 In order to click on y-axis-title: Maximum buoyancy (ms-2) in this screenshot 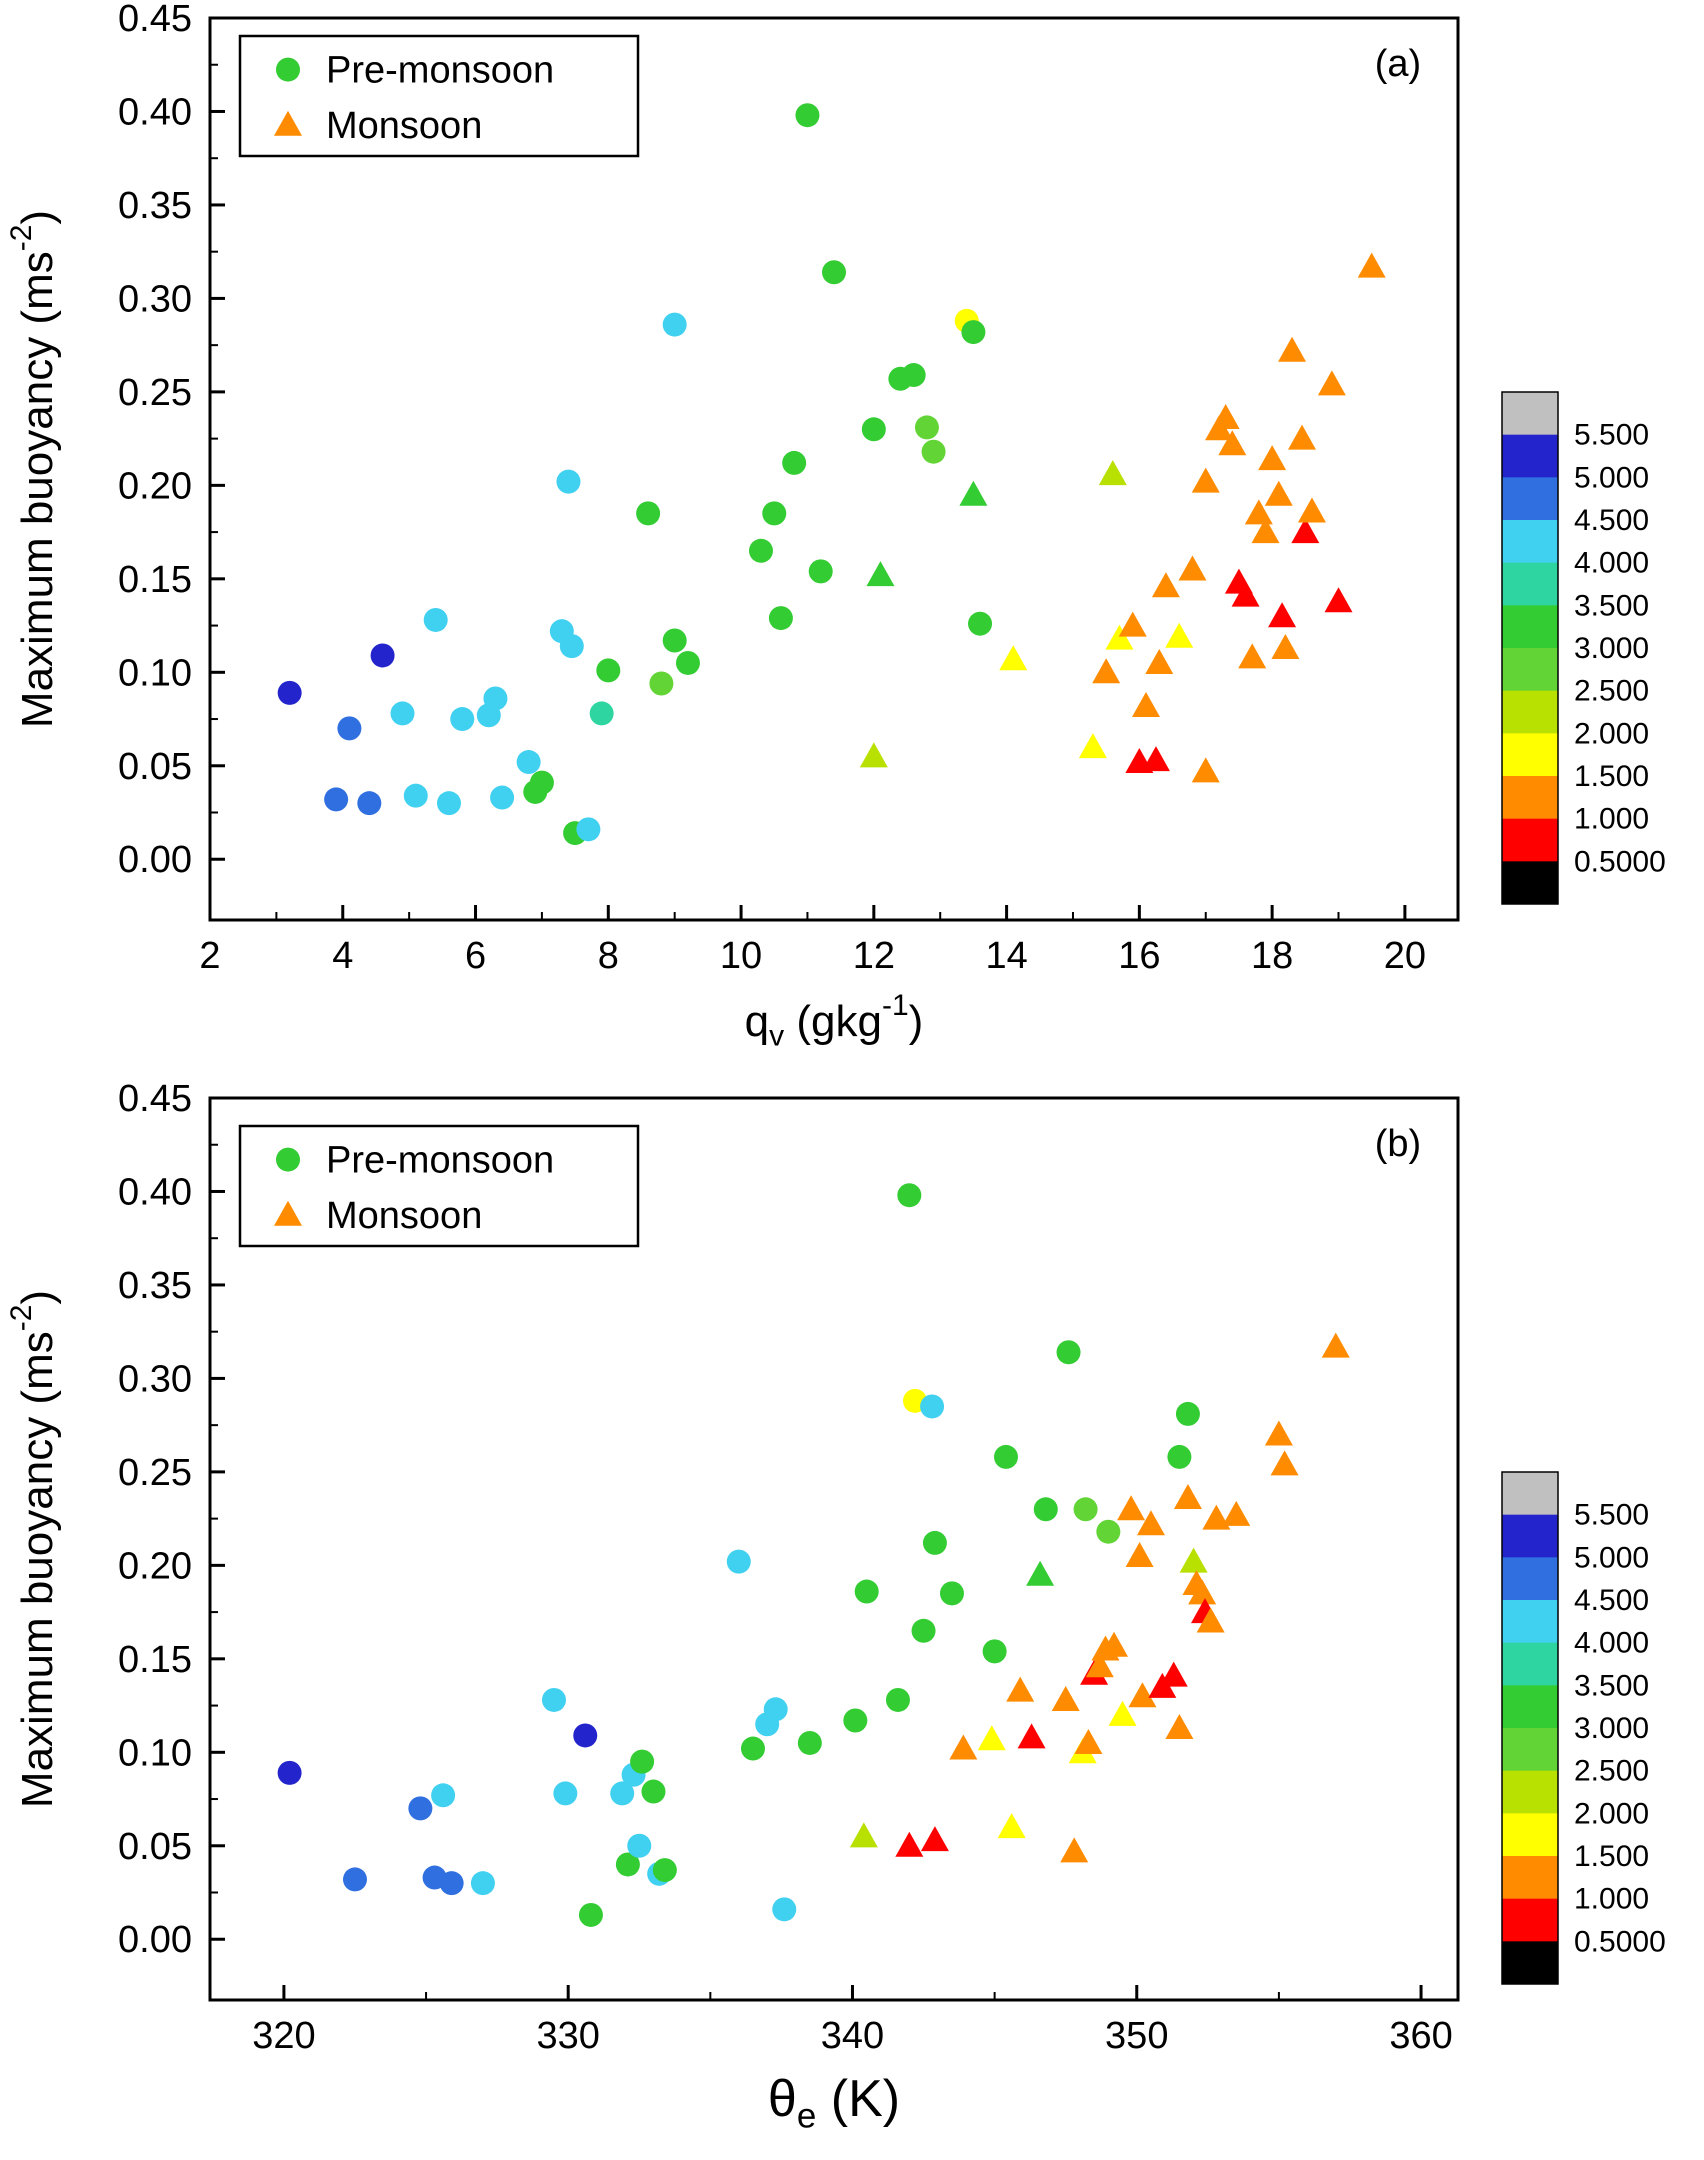, I will do `click(33, 1549)`.